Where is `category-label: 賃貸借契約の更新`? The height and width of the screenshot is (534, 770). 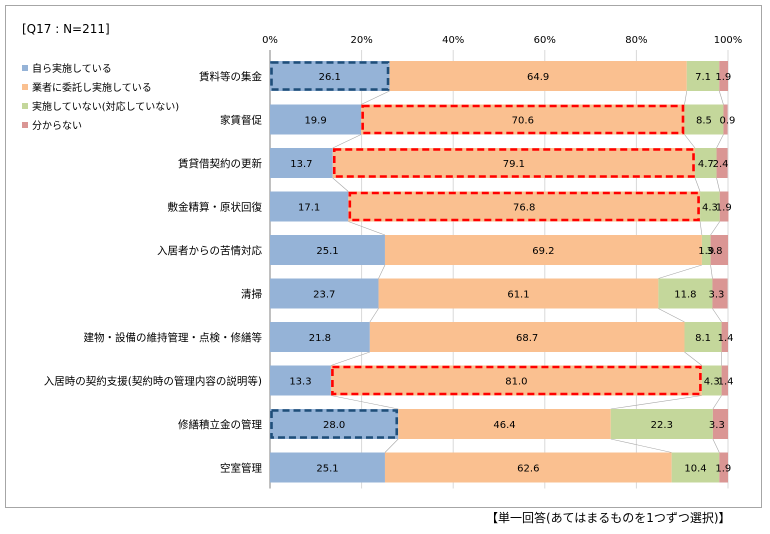 category-label: 賃貸借契約の更新 is located at coordinates (220, 163).